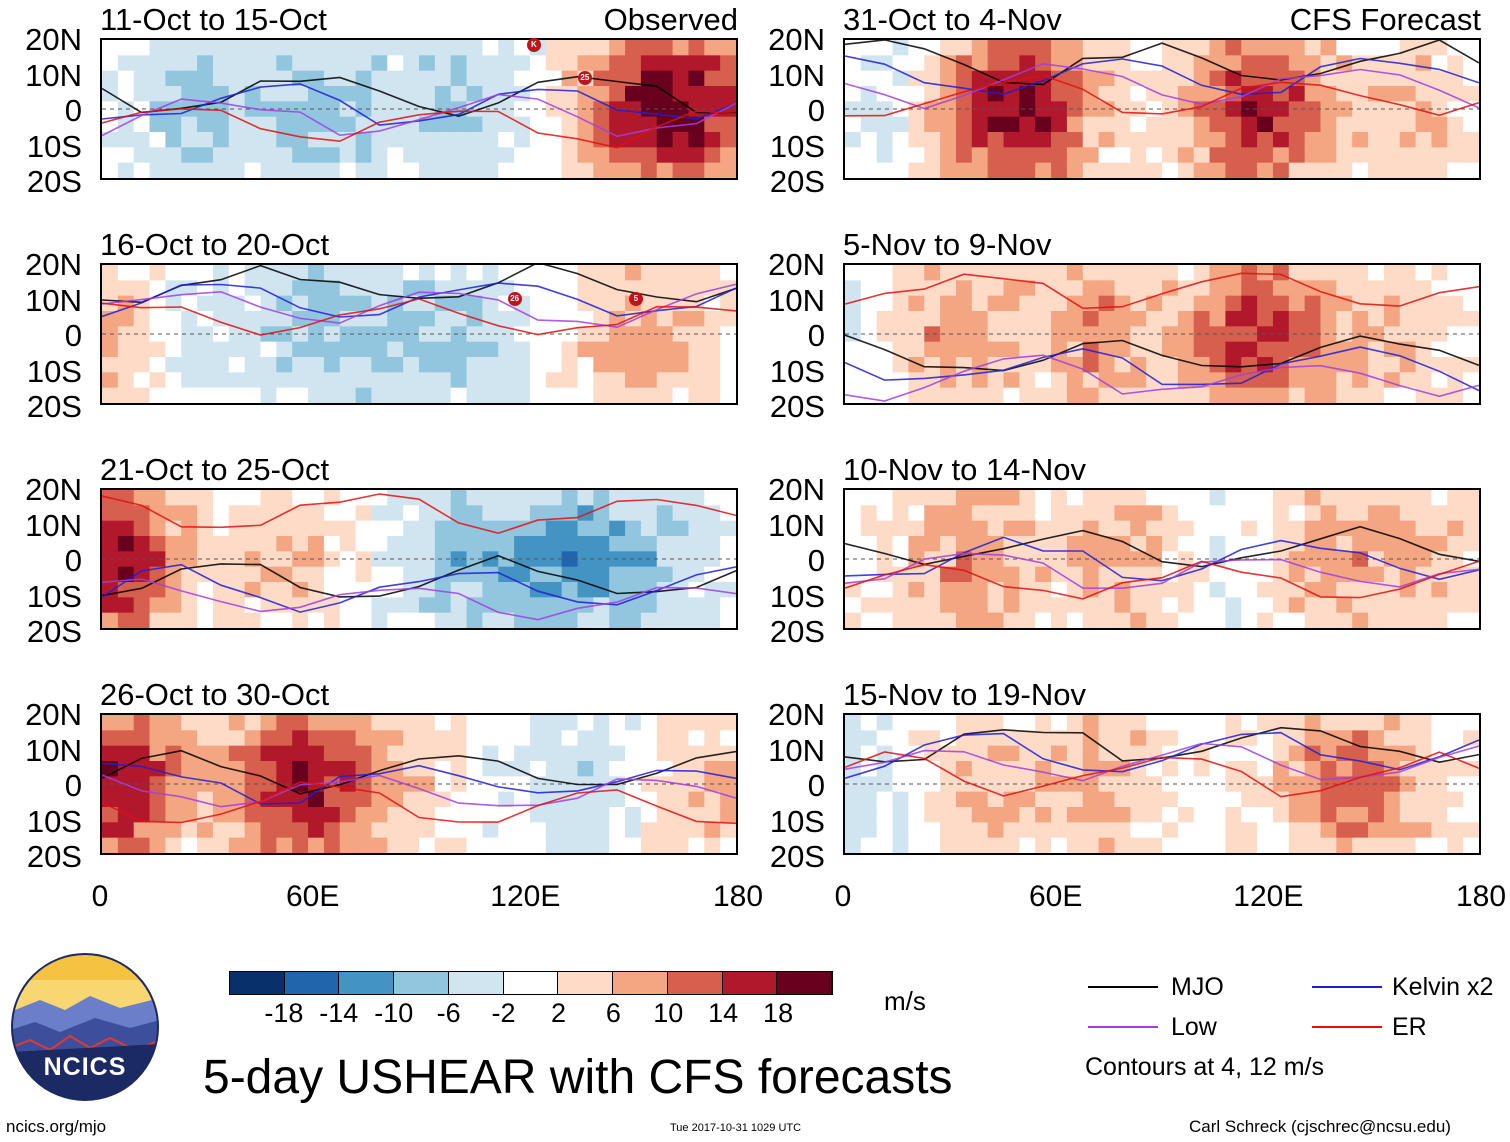 The image size is (1510, 1142). Describe the element at coordinates (419, 306) in the screenshot. I see `contour-low` at that location.